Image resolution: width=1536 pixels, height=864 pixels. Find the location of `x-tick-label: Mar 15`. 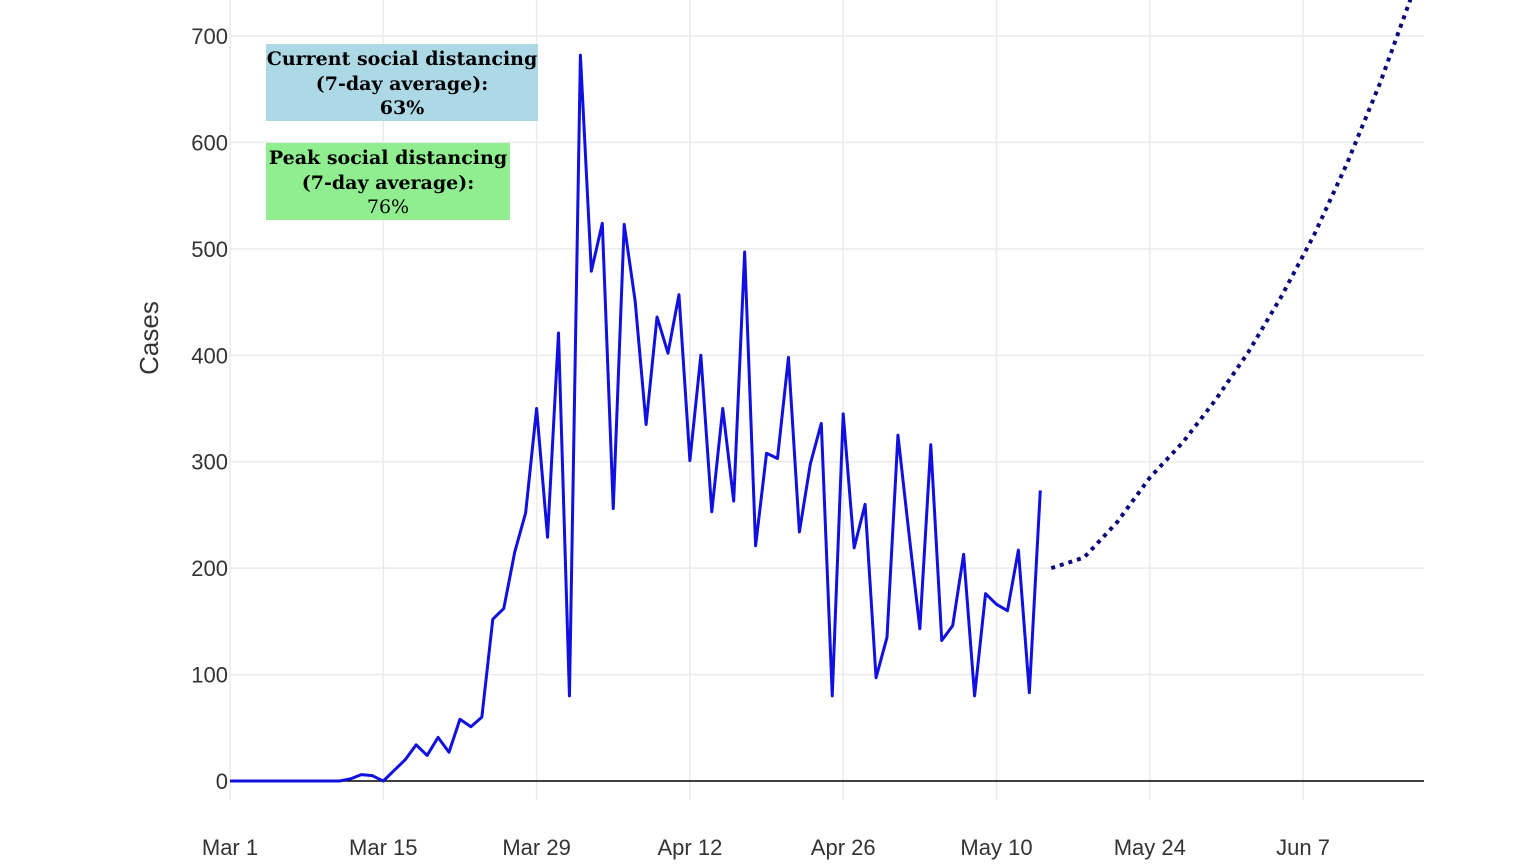

x-tick-label: Mar 15 is located at coordinates (383, 847).